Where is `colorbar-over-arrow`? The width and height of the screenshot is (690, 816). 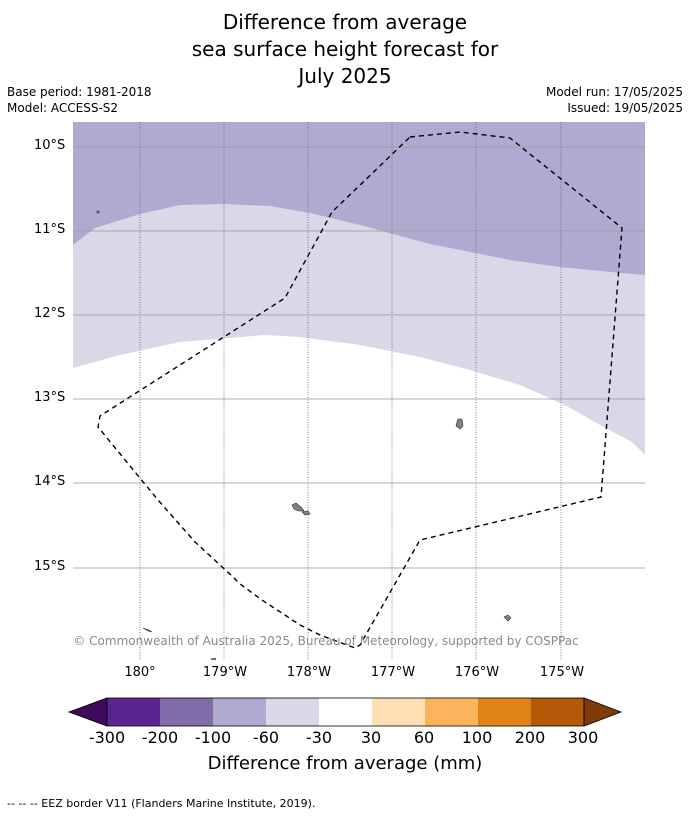 colorbar-over-arrow is located at coordinates (603, 712).